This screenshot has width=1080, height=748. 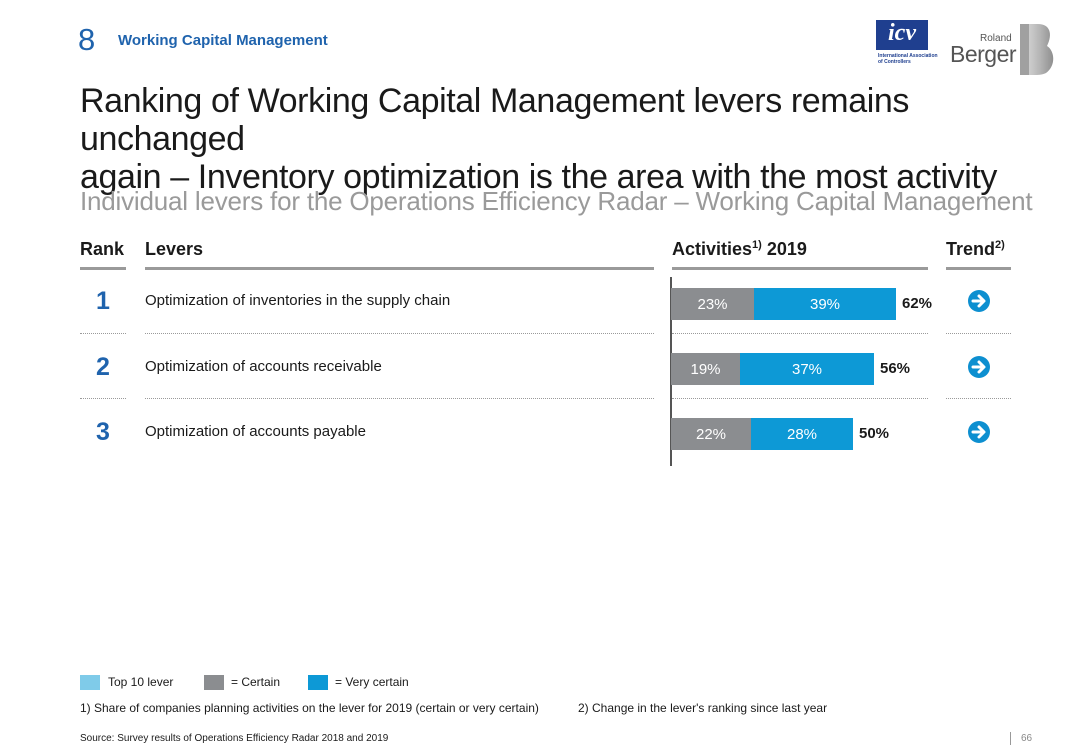 What do you see at coordinates (712, 249) in the screenshot?
I see `header-activities-label: Activities` at bounding box center [712, 249].